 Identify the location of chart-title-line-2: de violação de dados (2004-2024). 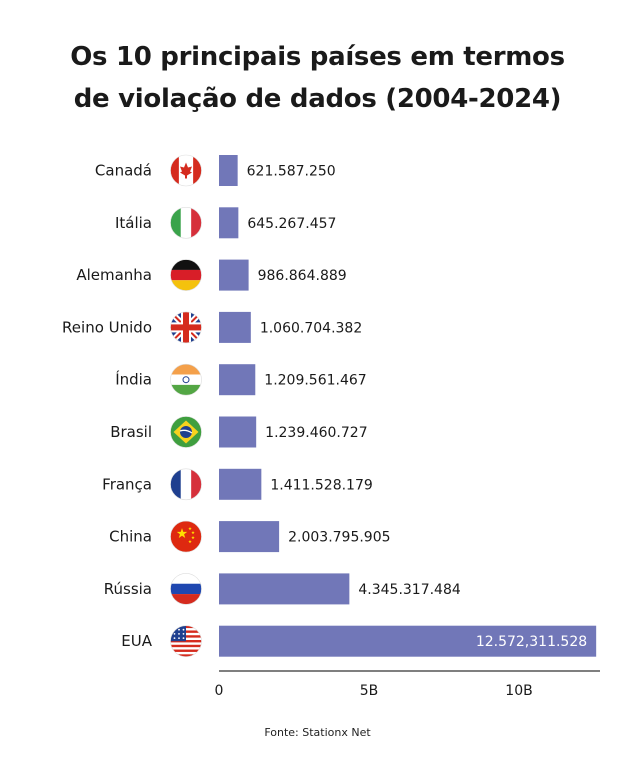
(317, 99).